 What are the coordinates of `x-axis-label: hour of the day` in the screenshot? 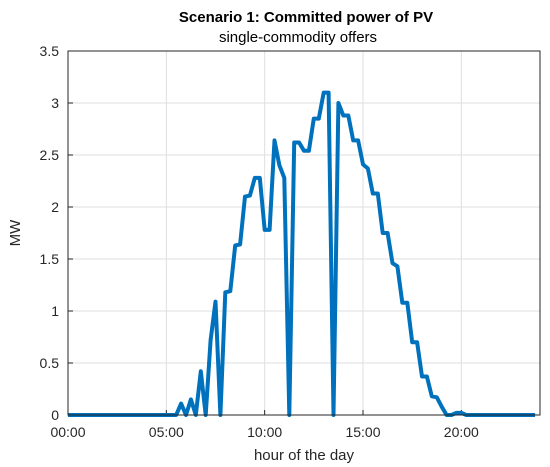 It's located at (304, 455).